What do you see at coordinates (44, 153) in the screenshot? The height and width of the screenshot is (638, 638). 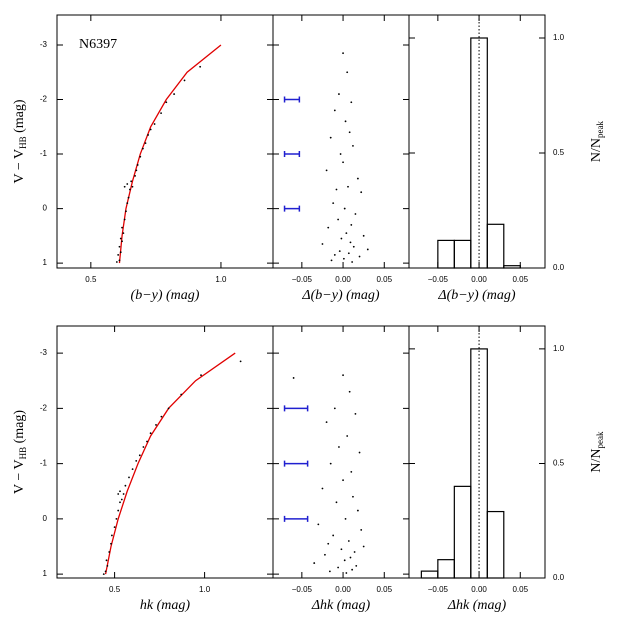 I see `y-tick-label: -1` at bounding box center [44, 153].